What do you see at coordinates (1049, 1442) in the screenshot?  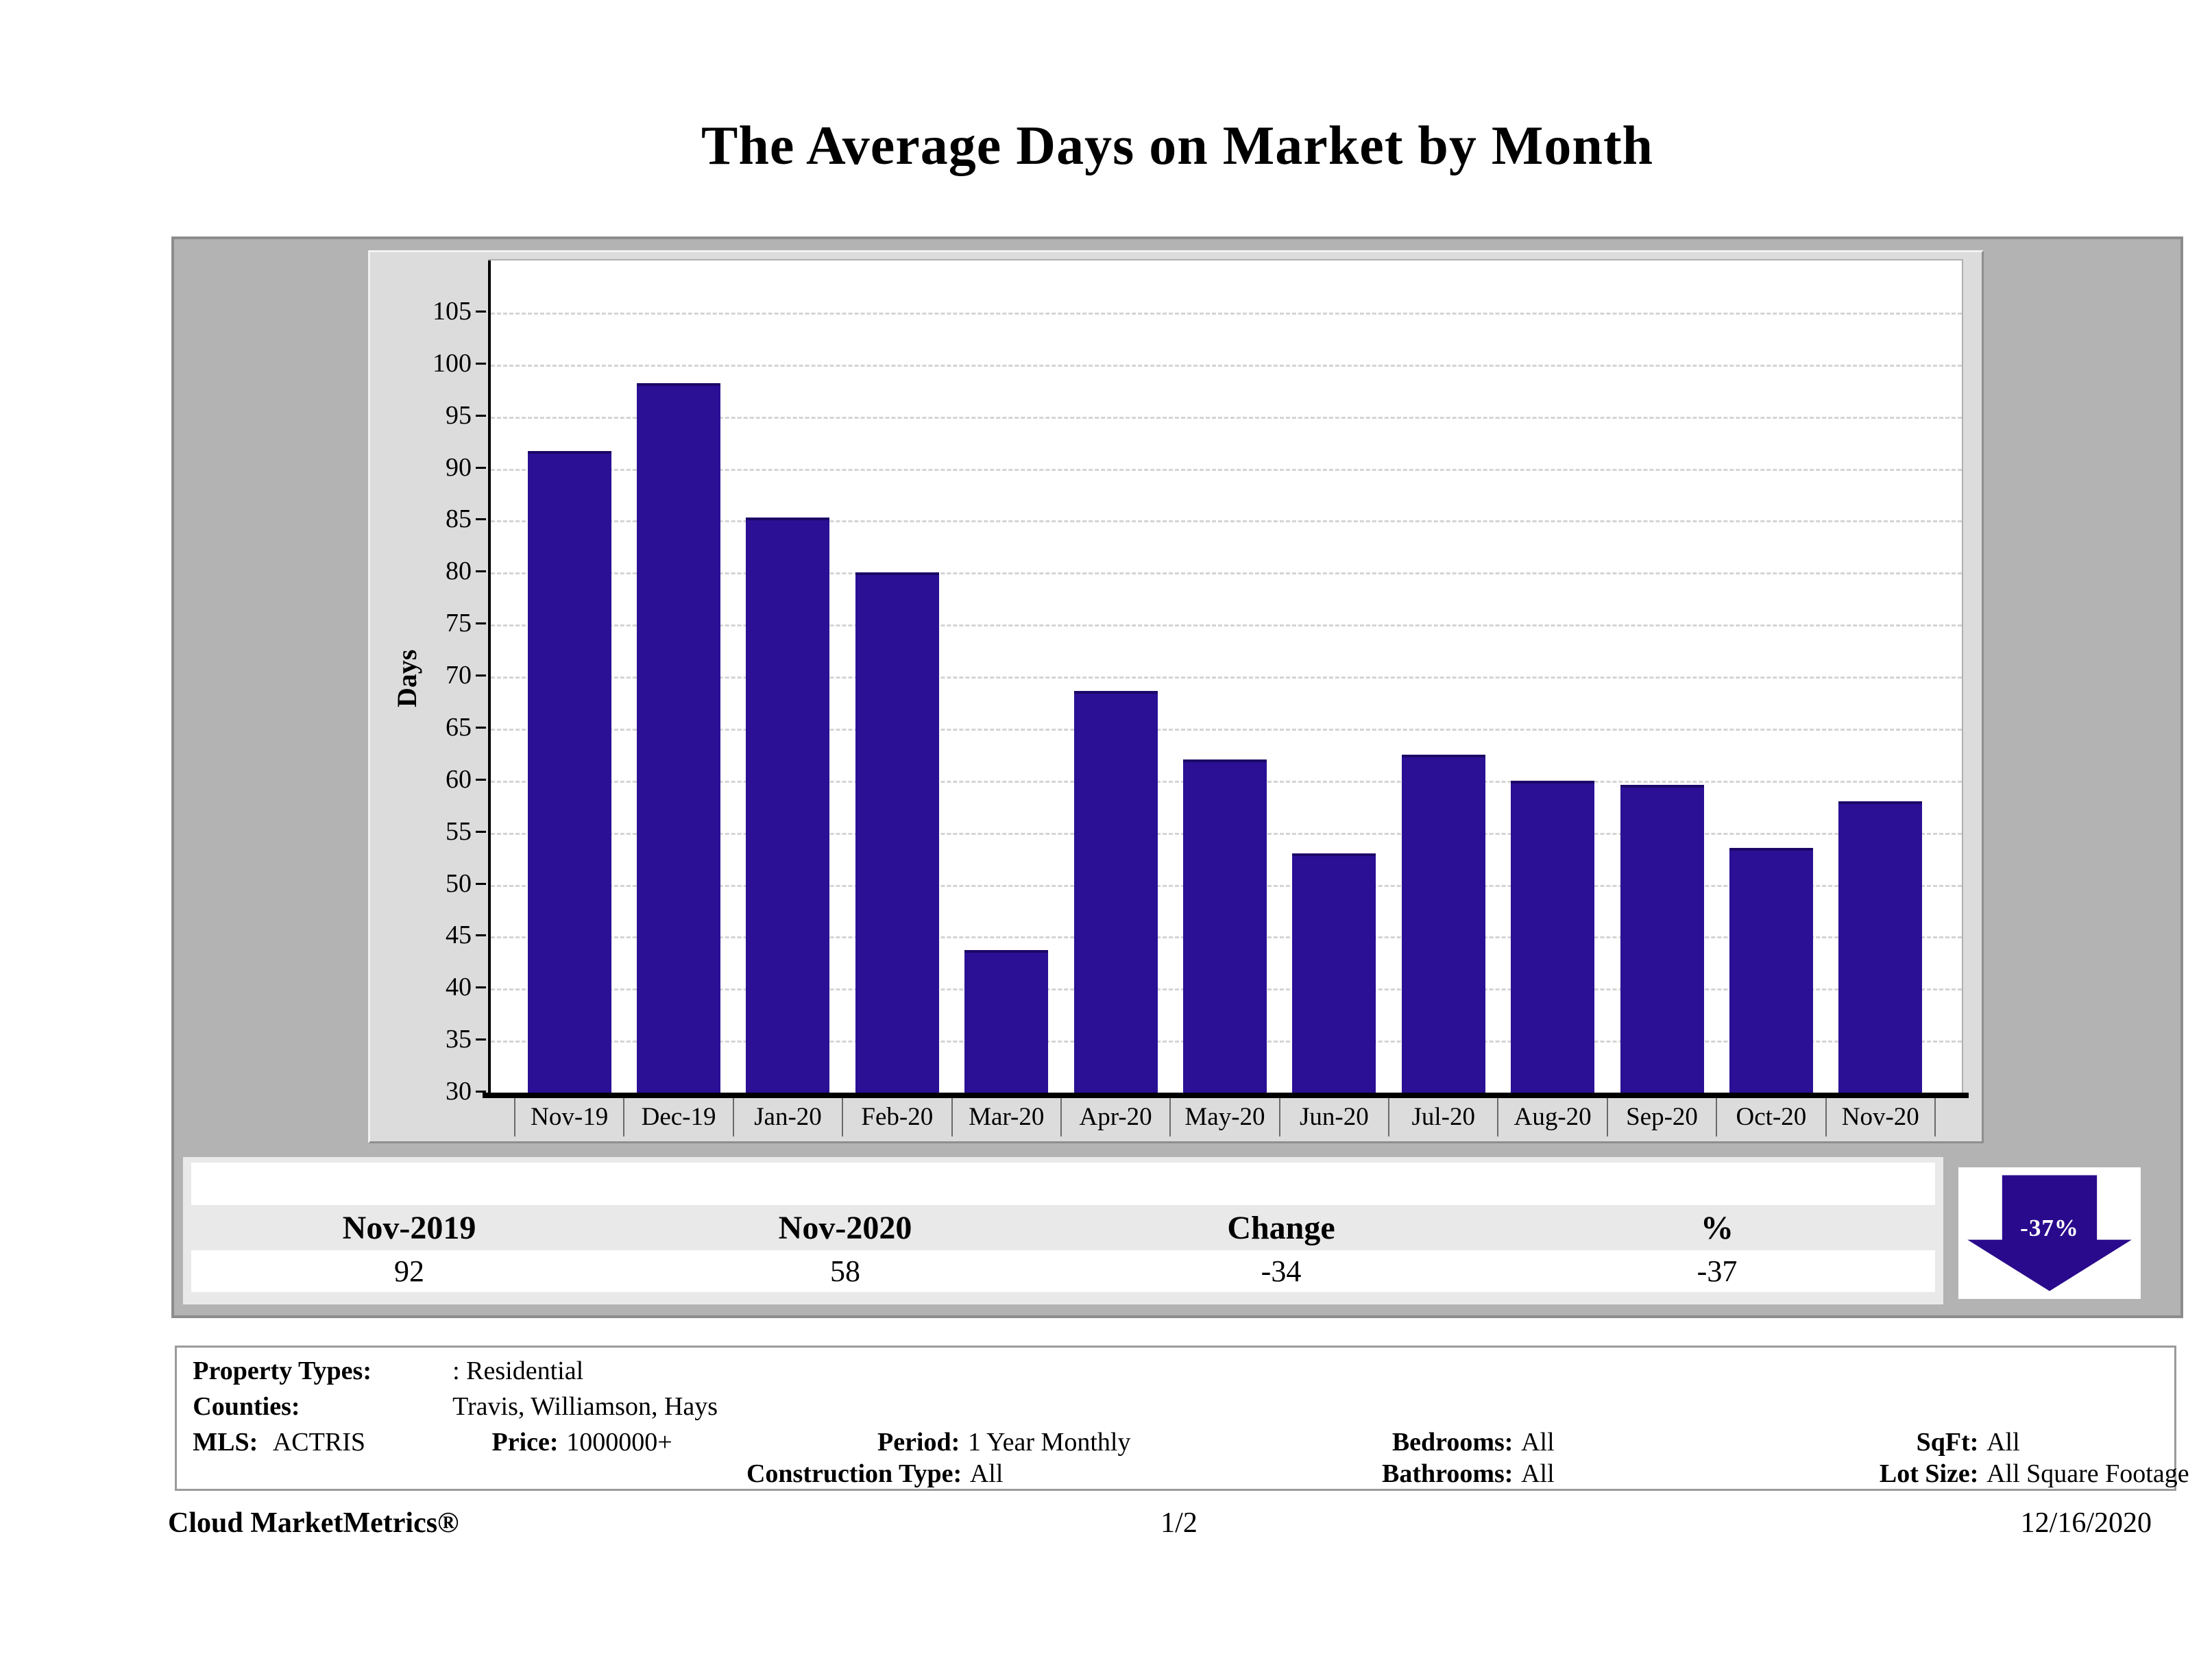 I see `filter-value: 1 Year Monthly` at bounding box center [1049, 1442].